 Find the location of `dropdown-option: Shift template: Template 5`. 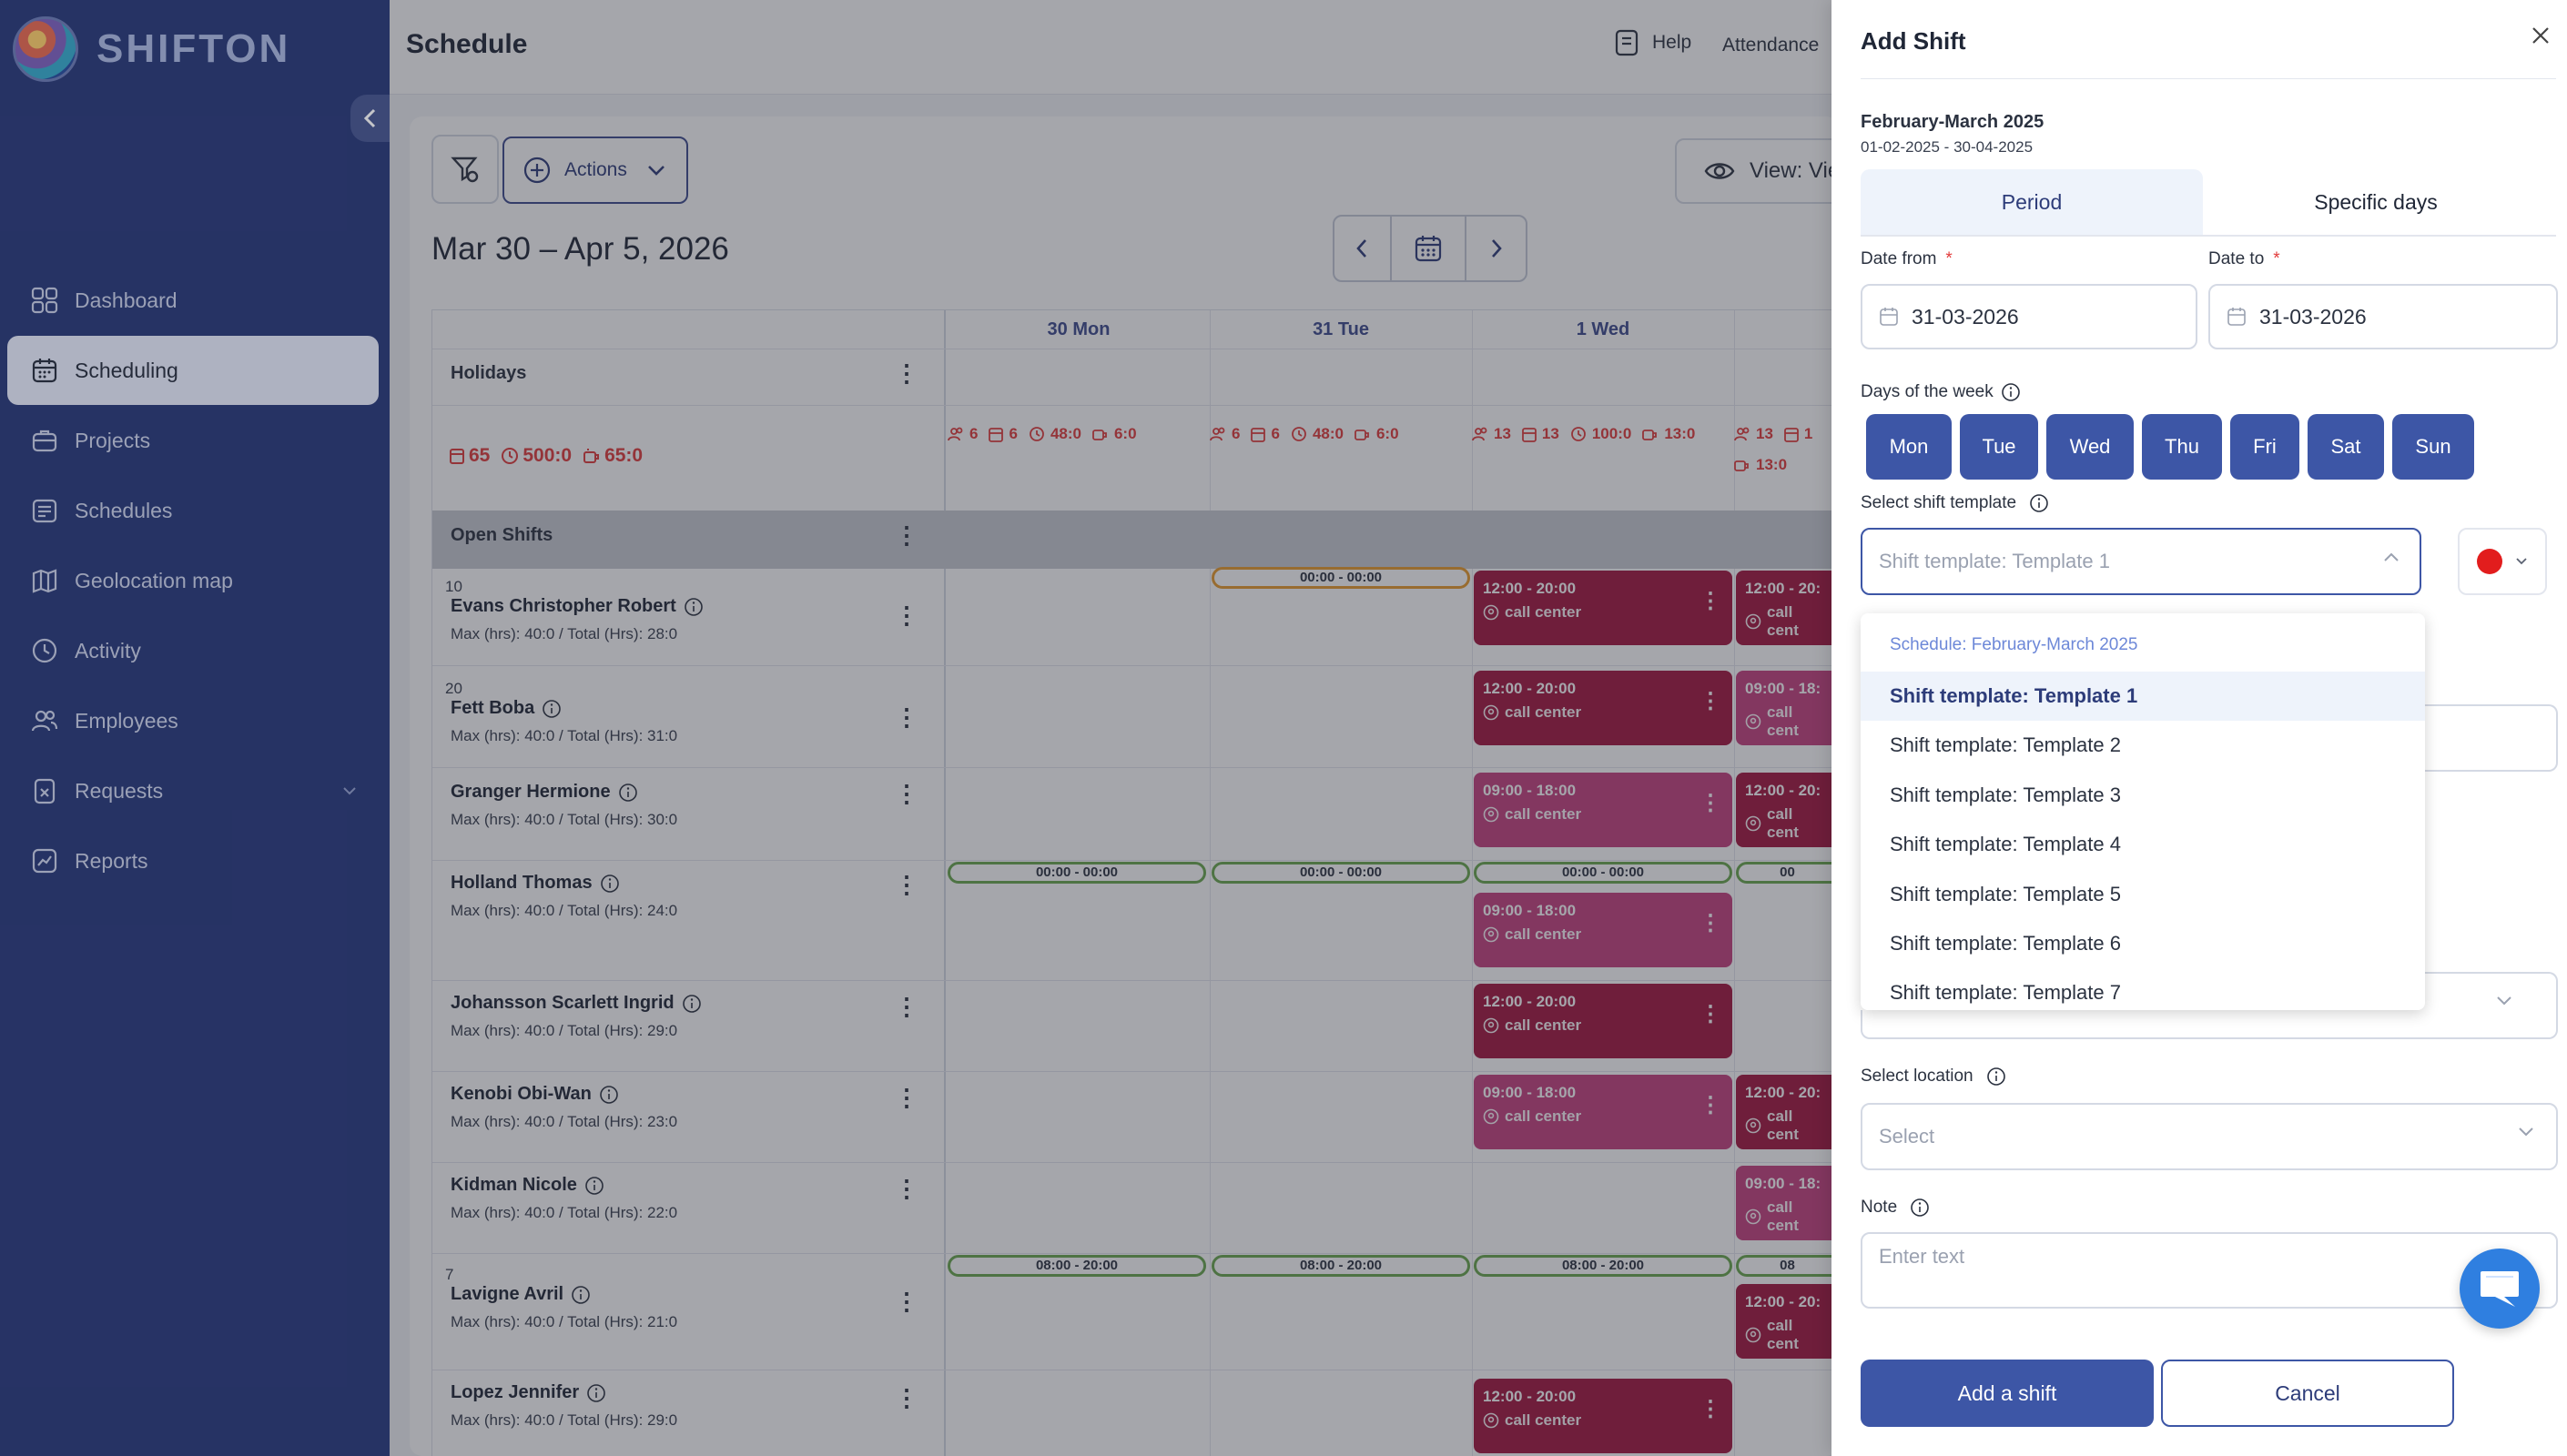

dropdown-option: Shift template: Template 5 is located at coordinates (2005, 894).